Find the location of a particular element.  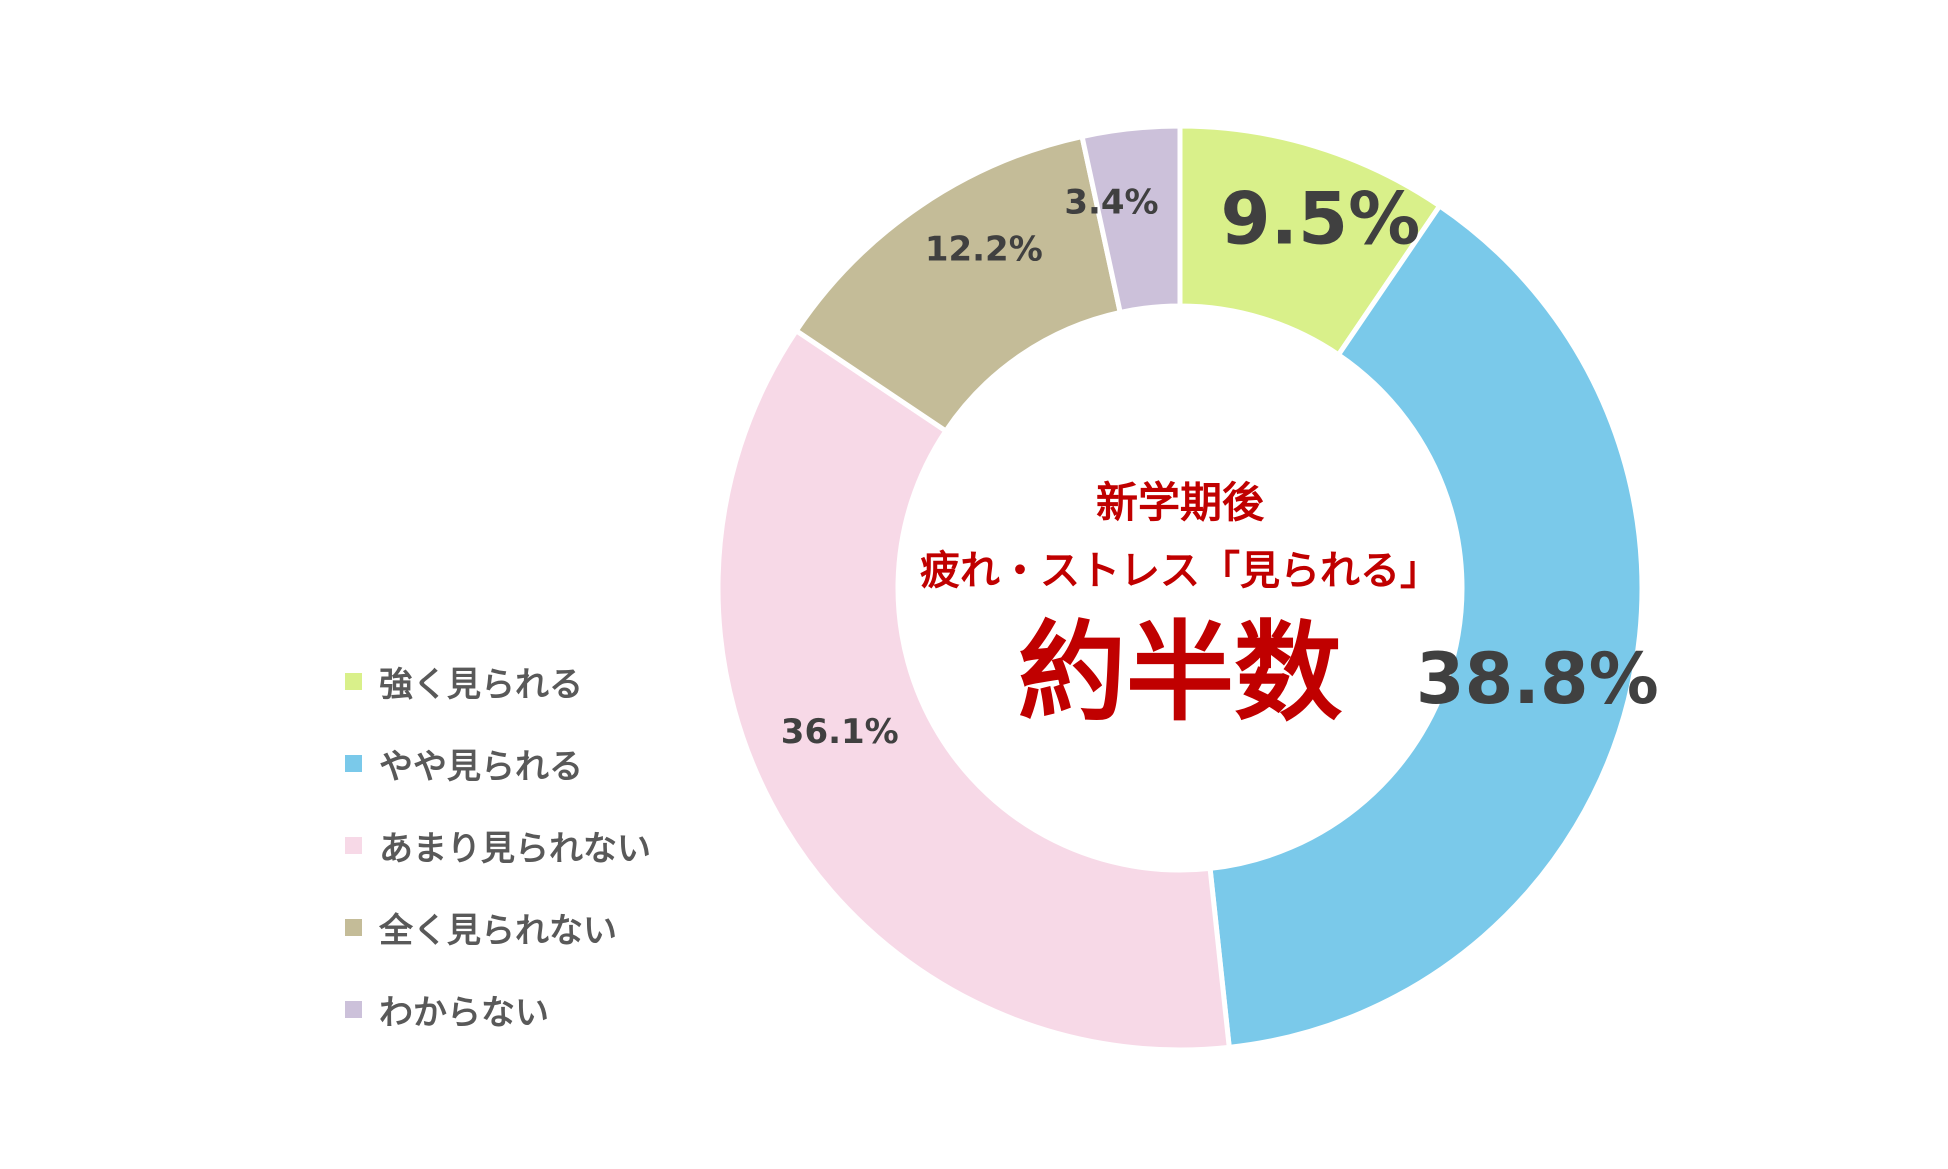

legend-label: わからない is located at coordinates (464, 1012).